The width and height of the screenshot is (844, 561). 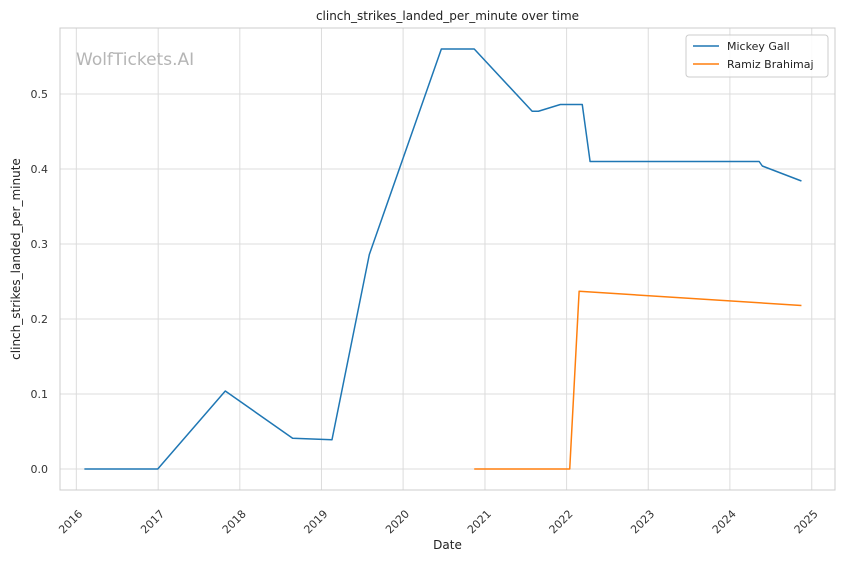 What do you see at coordinates (135, 60) in the screenshot?
I see `watermark-text: WolfTickets.AI` at bounding box center [135, 60].